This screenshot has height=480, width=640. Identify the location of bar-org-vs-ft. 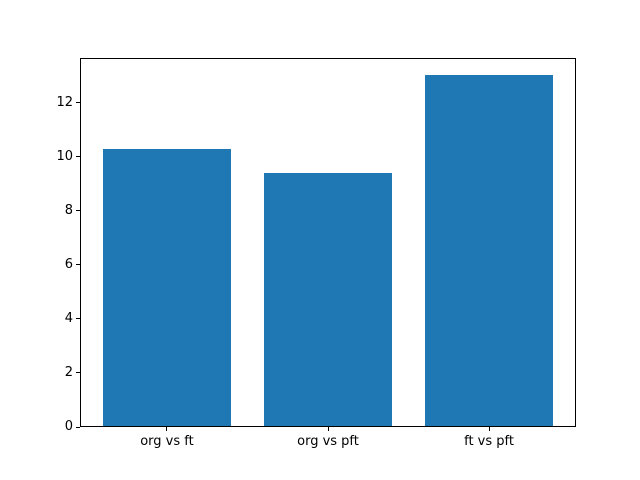
(167, 287).